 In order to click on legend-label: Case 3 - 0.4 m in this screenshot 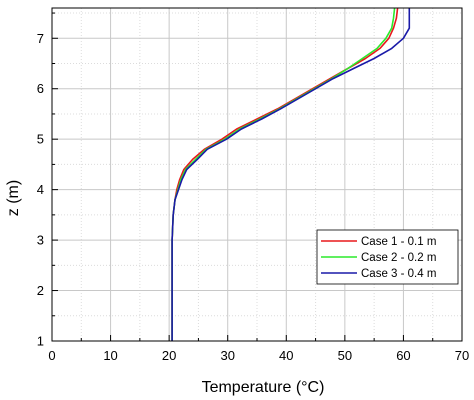, I will do `click(398, 274)`.